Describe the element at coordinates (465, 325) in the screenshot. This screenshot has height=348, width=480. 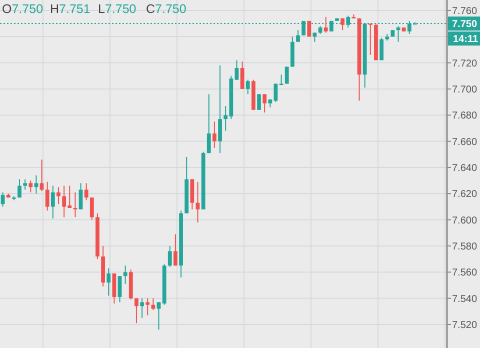
I see `y-tick-label: 7.520` at that location.